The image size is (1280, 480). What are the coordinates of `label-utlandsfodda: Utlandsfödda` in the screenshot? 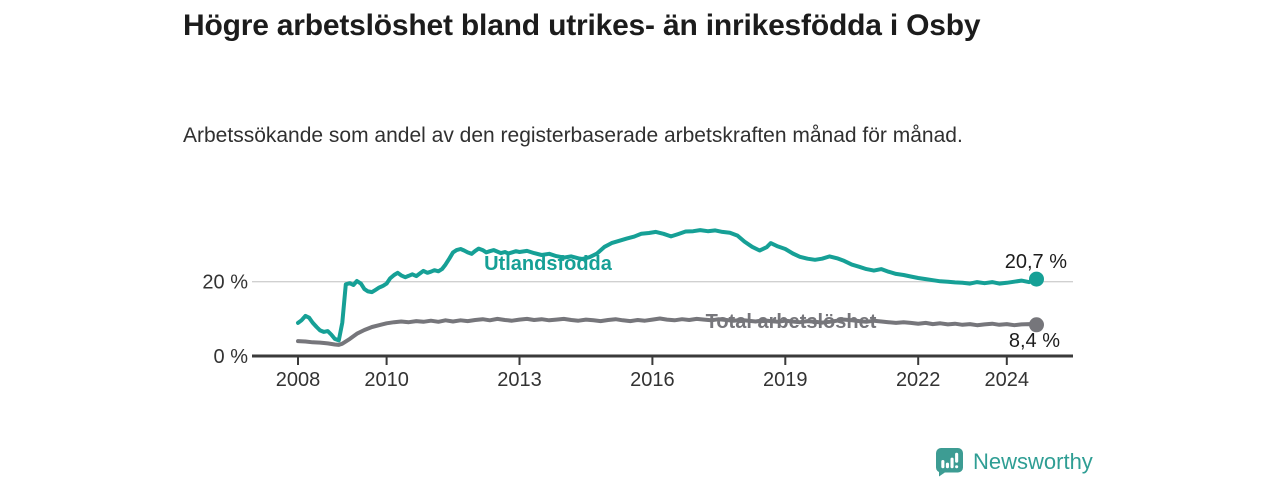 It's located at (548, 264).